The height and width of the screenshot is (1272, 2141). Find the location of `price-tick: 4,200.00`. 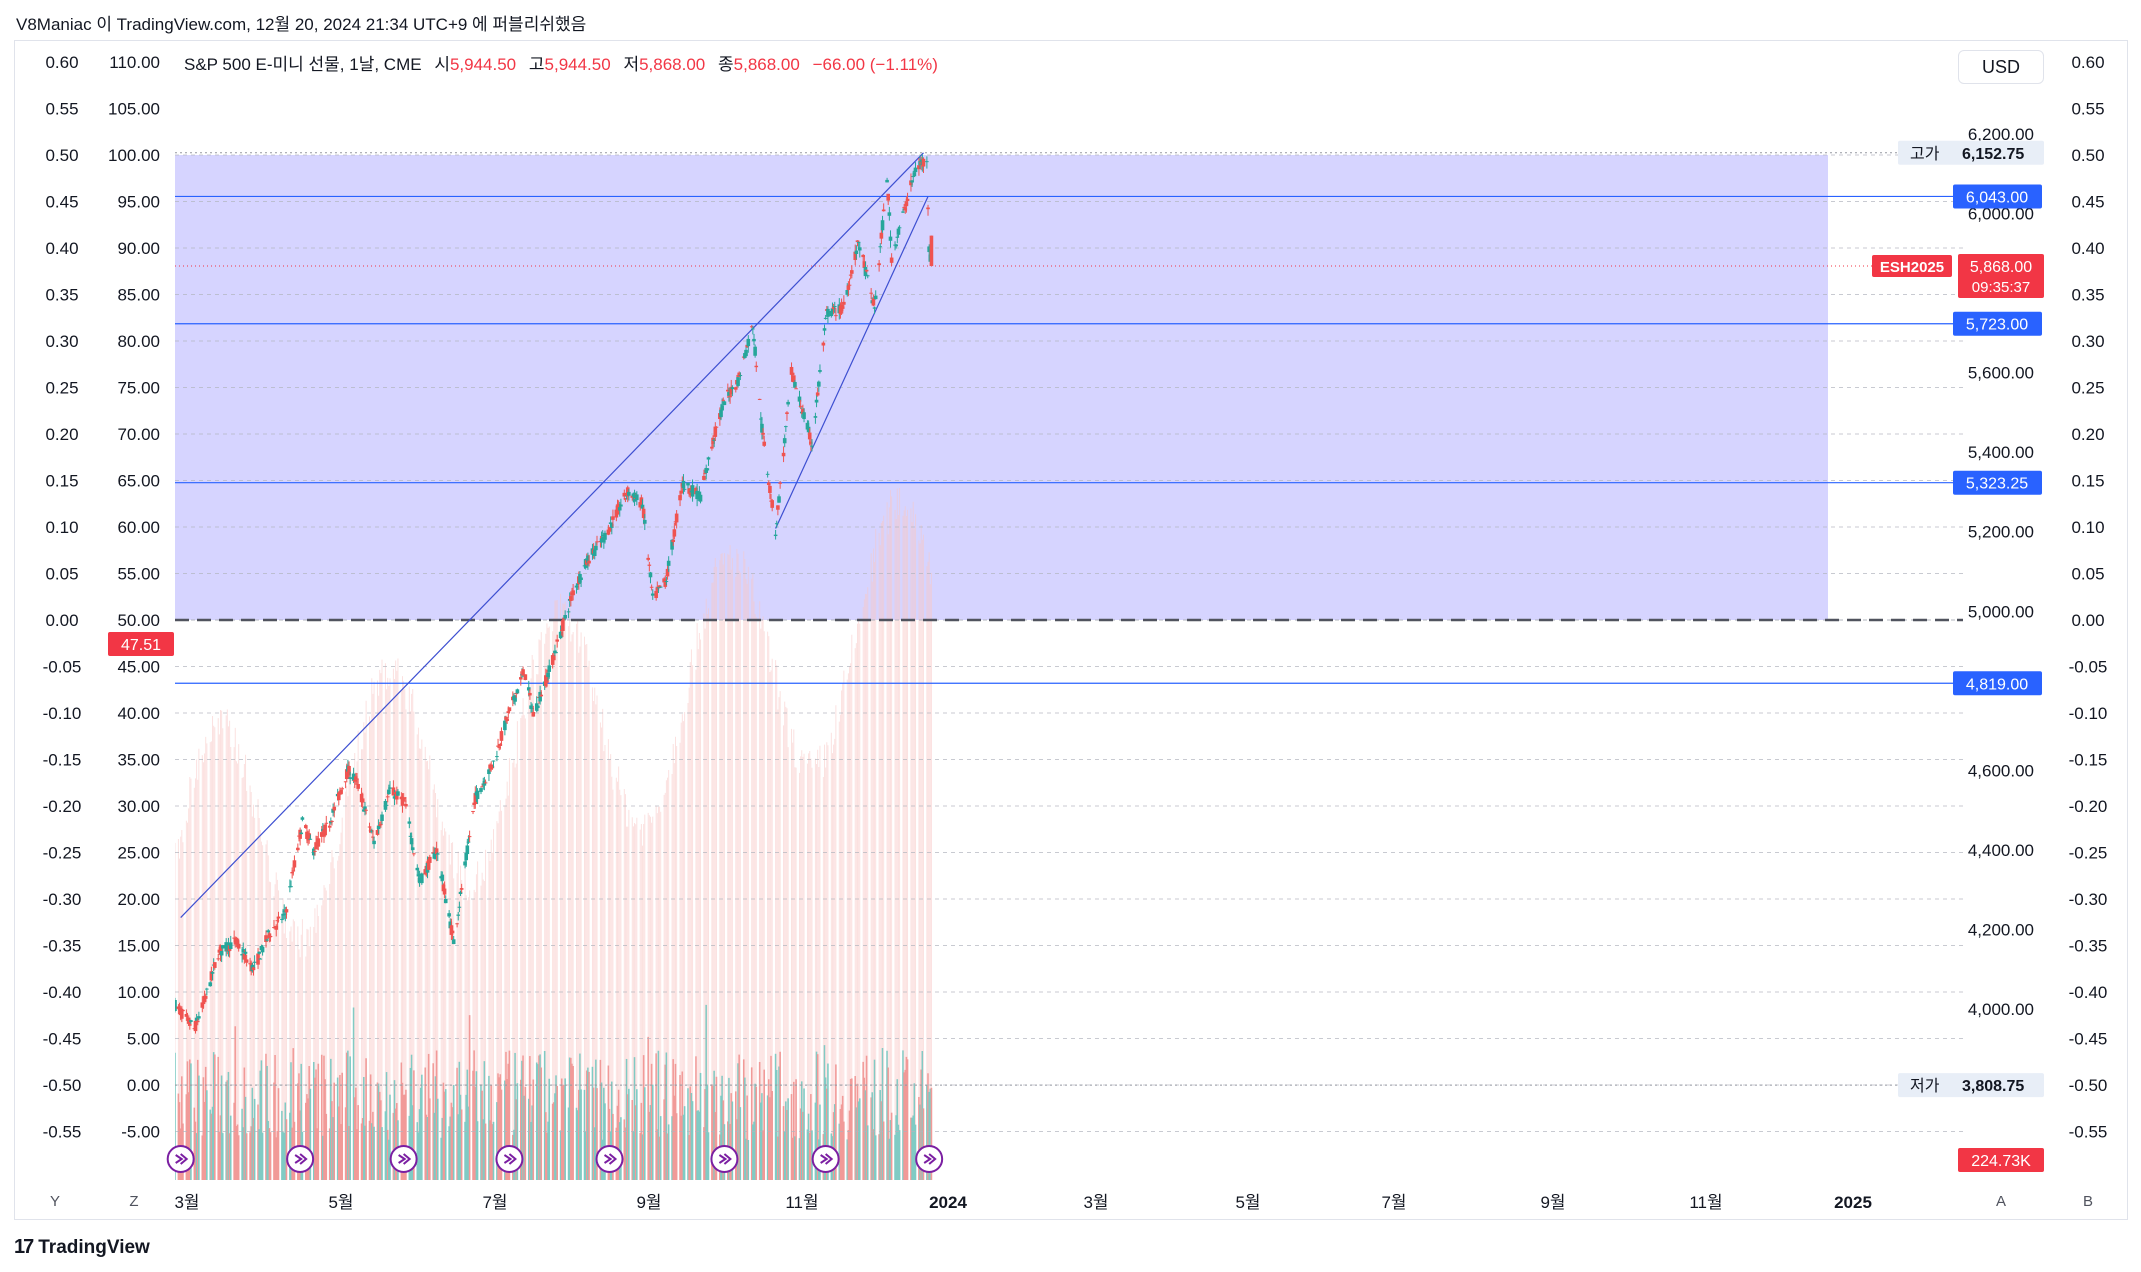

price-tick: 4,200.00 is located at coordinates (2001, 929).